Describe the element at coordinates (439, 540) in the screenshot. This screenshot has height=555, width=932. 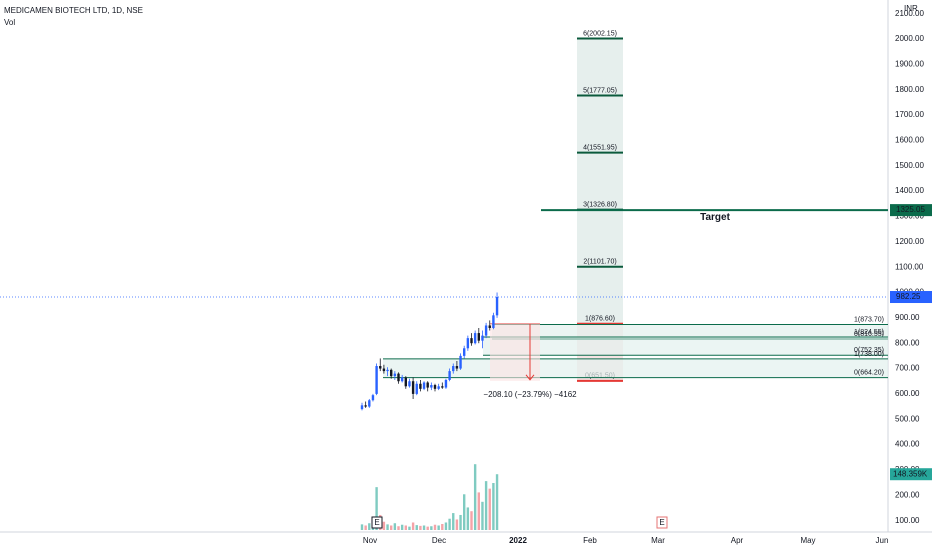
I see `x-tick-label: Dec` at that location.